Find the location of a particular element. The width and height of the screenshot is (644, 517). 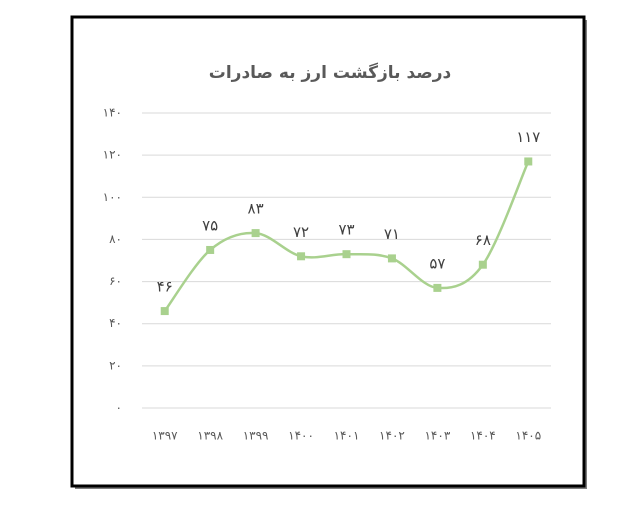

x-tick-label: ۱۴۰۰ is located at coordinates (301, 436).